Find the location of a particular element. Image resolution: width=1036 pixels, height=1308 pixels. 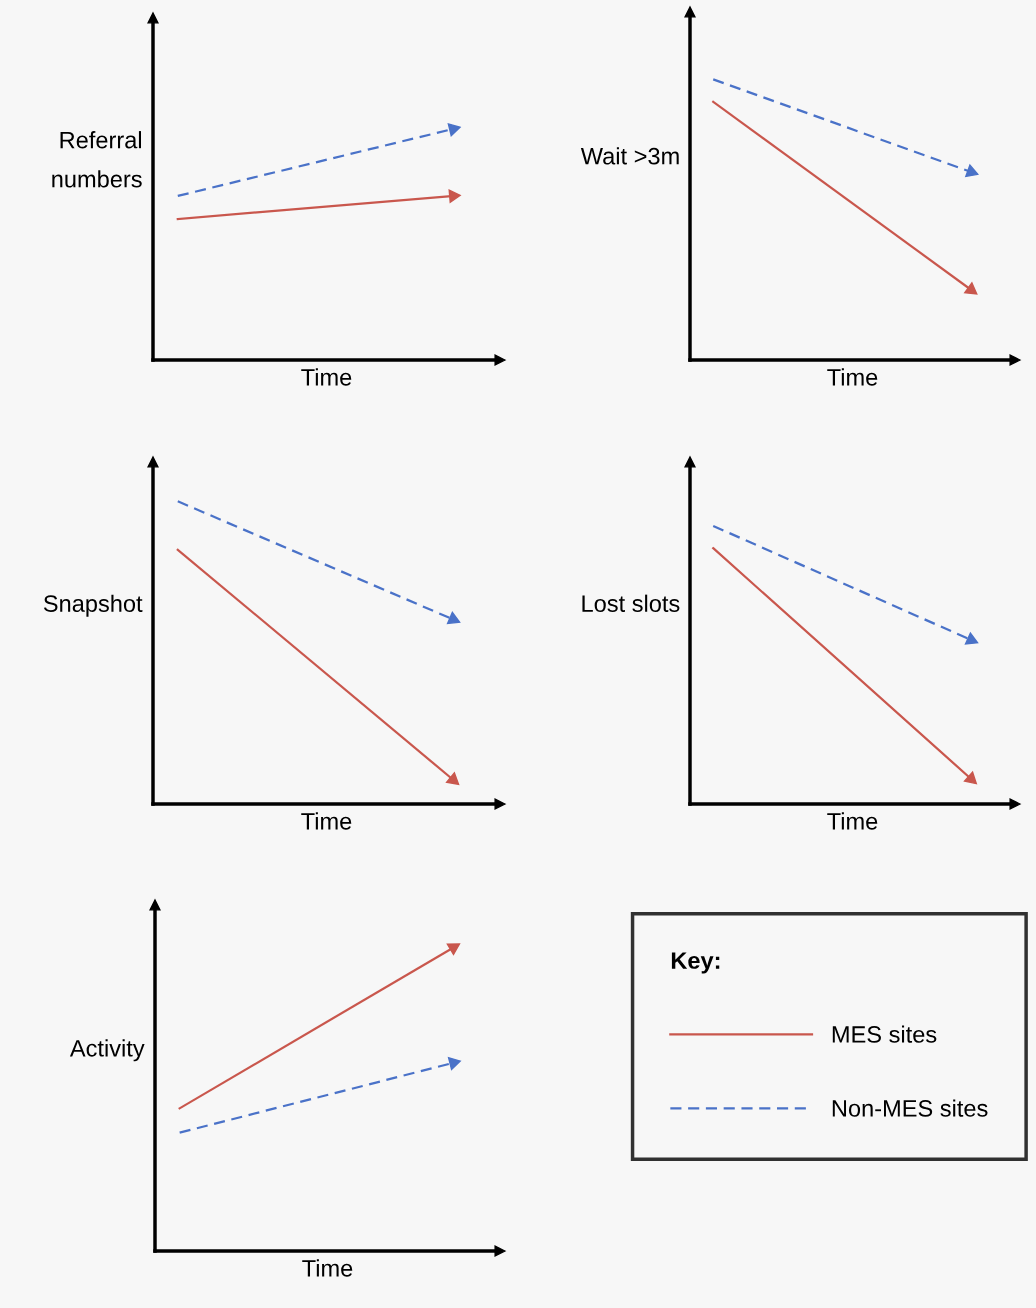

y-axis-title: Activity is located at coordinates (107, 1050).